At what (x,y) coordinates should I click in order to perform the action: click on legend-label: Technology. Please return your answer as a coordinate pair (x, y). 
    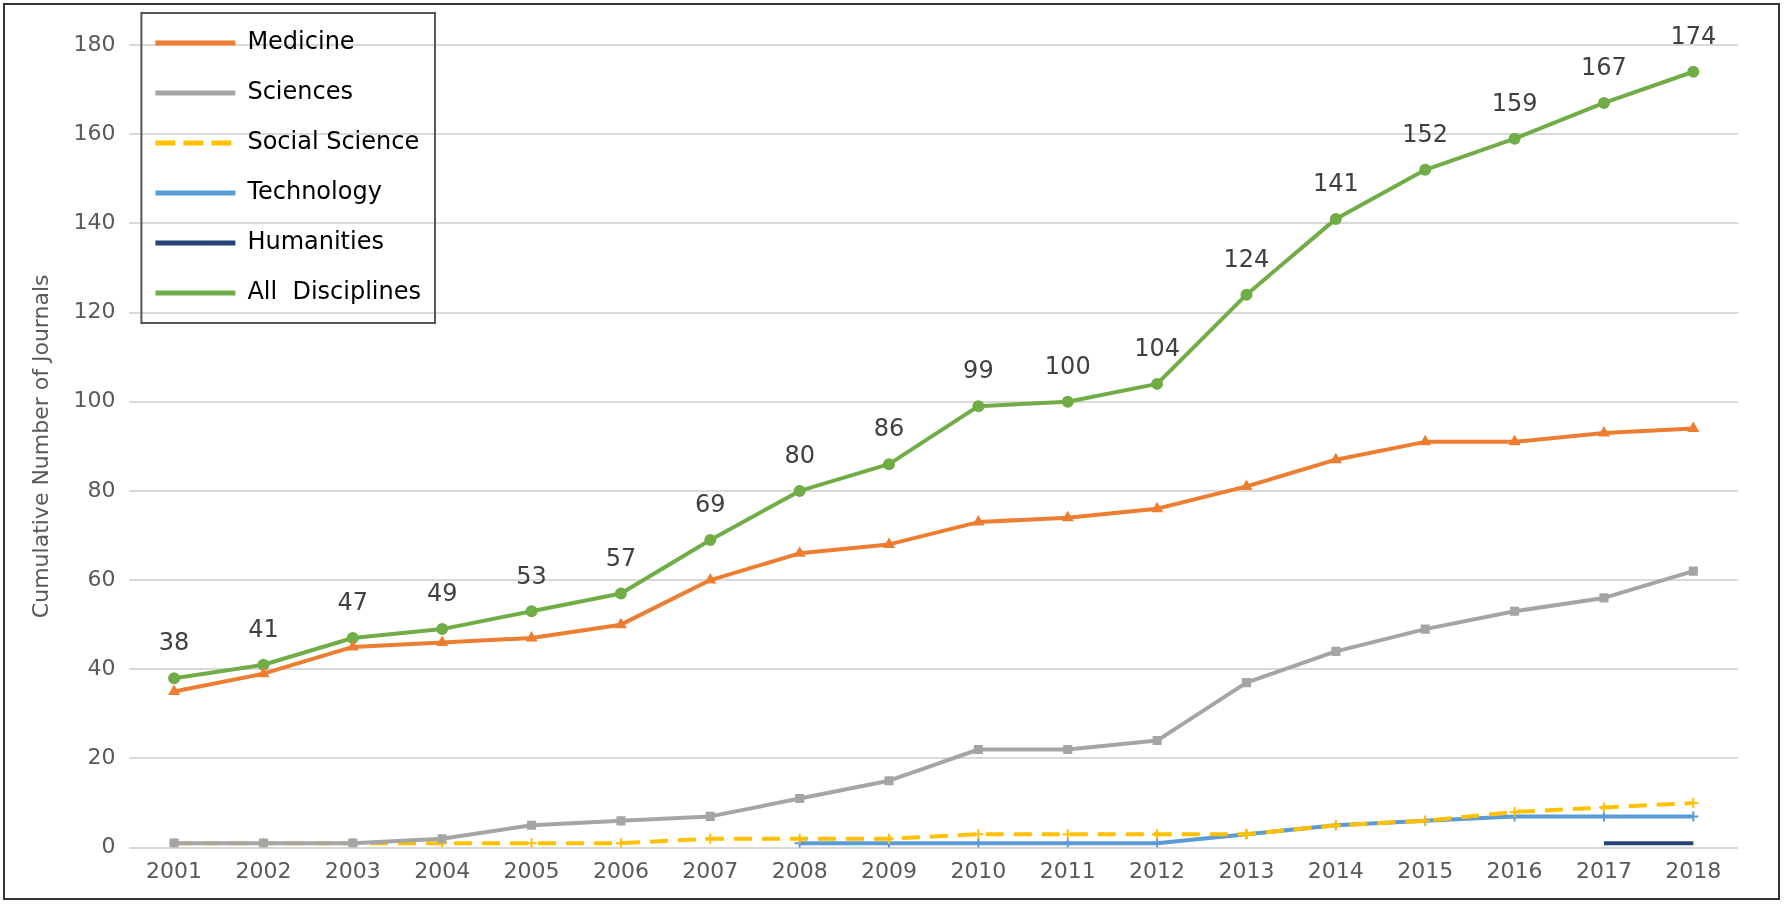
    Looking at the image, I should click on (314, 191).